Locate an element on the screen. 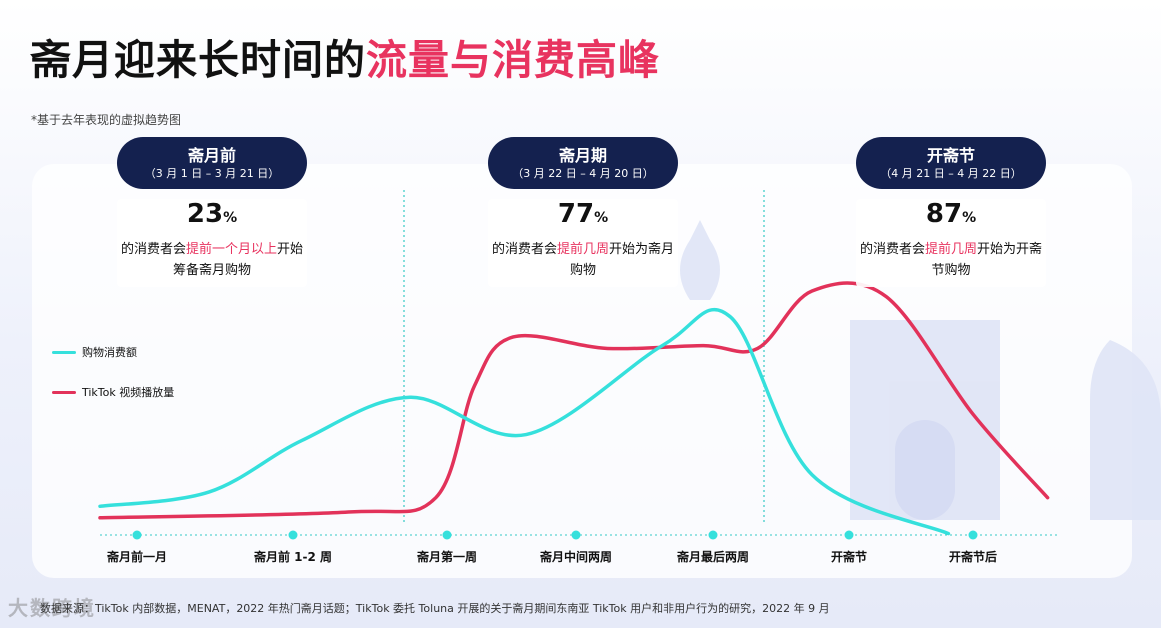 This screenshot has height=628, width=1161. stat-percent: 23% is located at coordinates (212, 216).